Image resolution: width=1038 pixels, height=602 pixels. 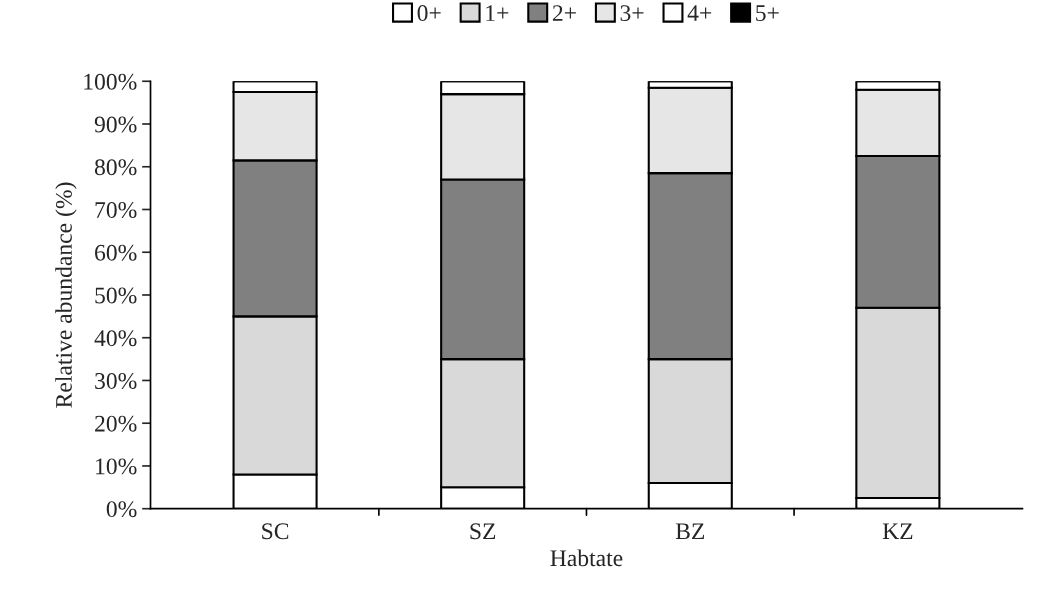 I want to click on y-tick-label: 60%, so click(x=116, y=252).